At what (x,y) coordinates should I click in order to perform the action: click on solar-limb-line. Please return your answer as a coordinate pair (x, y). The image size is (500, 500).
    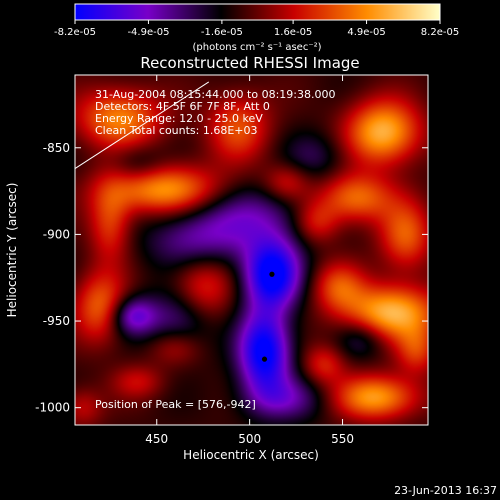
    Looking at the image, I should click on (142, 125).